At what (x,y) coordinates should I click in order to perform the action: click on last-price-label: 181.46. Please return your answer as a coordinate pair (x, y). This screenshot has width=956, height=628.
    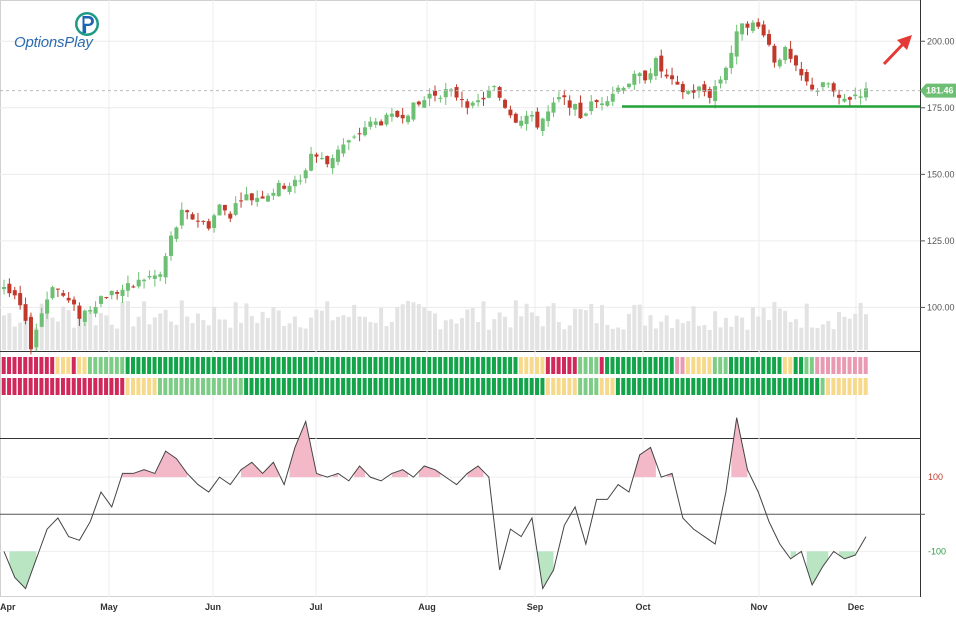
    Looking at the image, I should click on (940, 91).